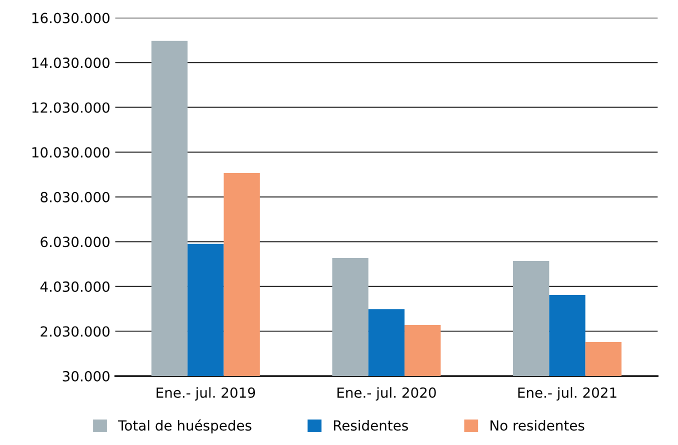 This screenshot has width=678, height=445. I want to click on legend-label: Residentes, so click(371, 425).